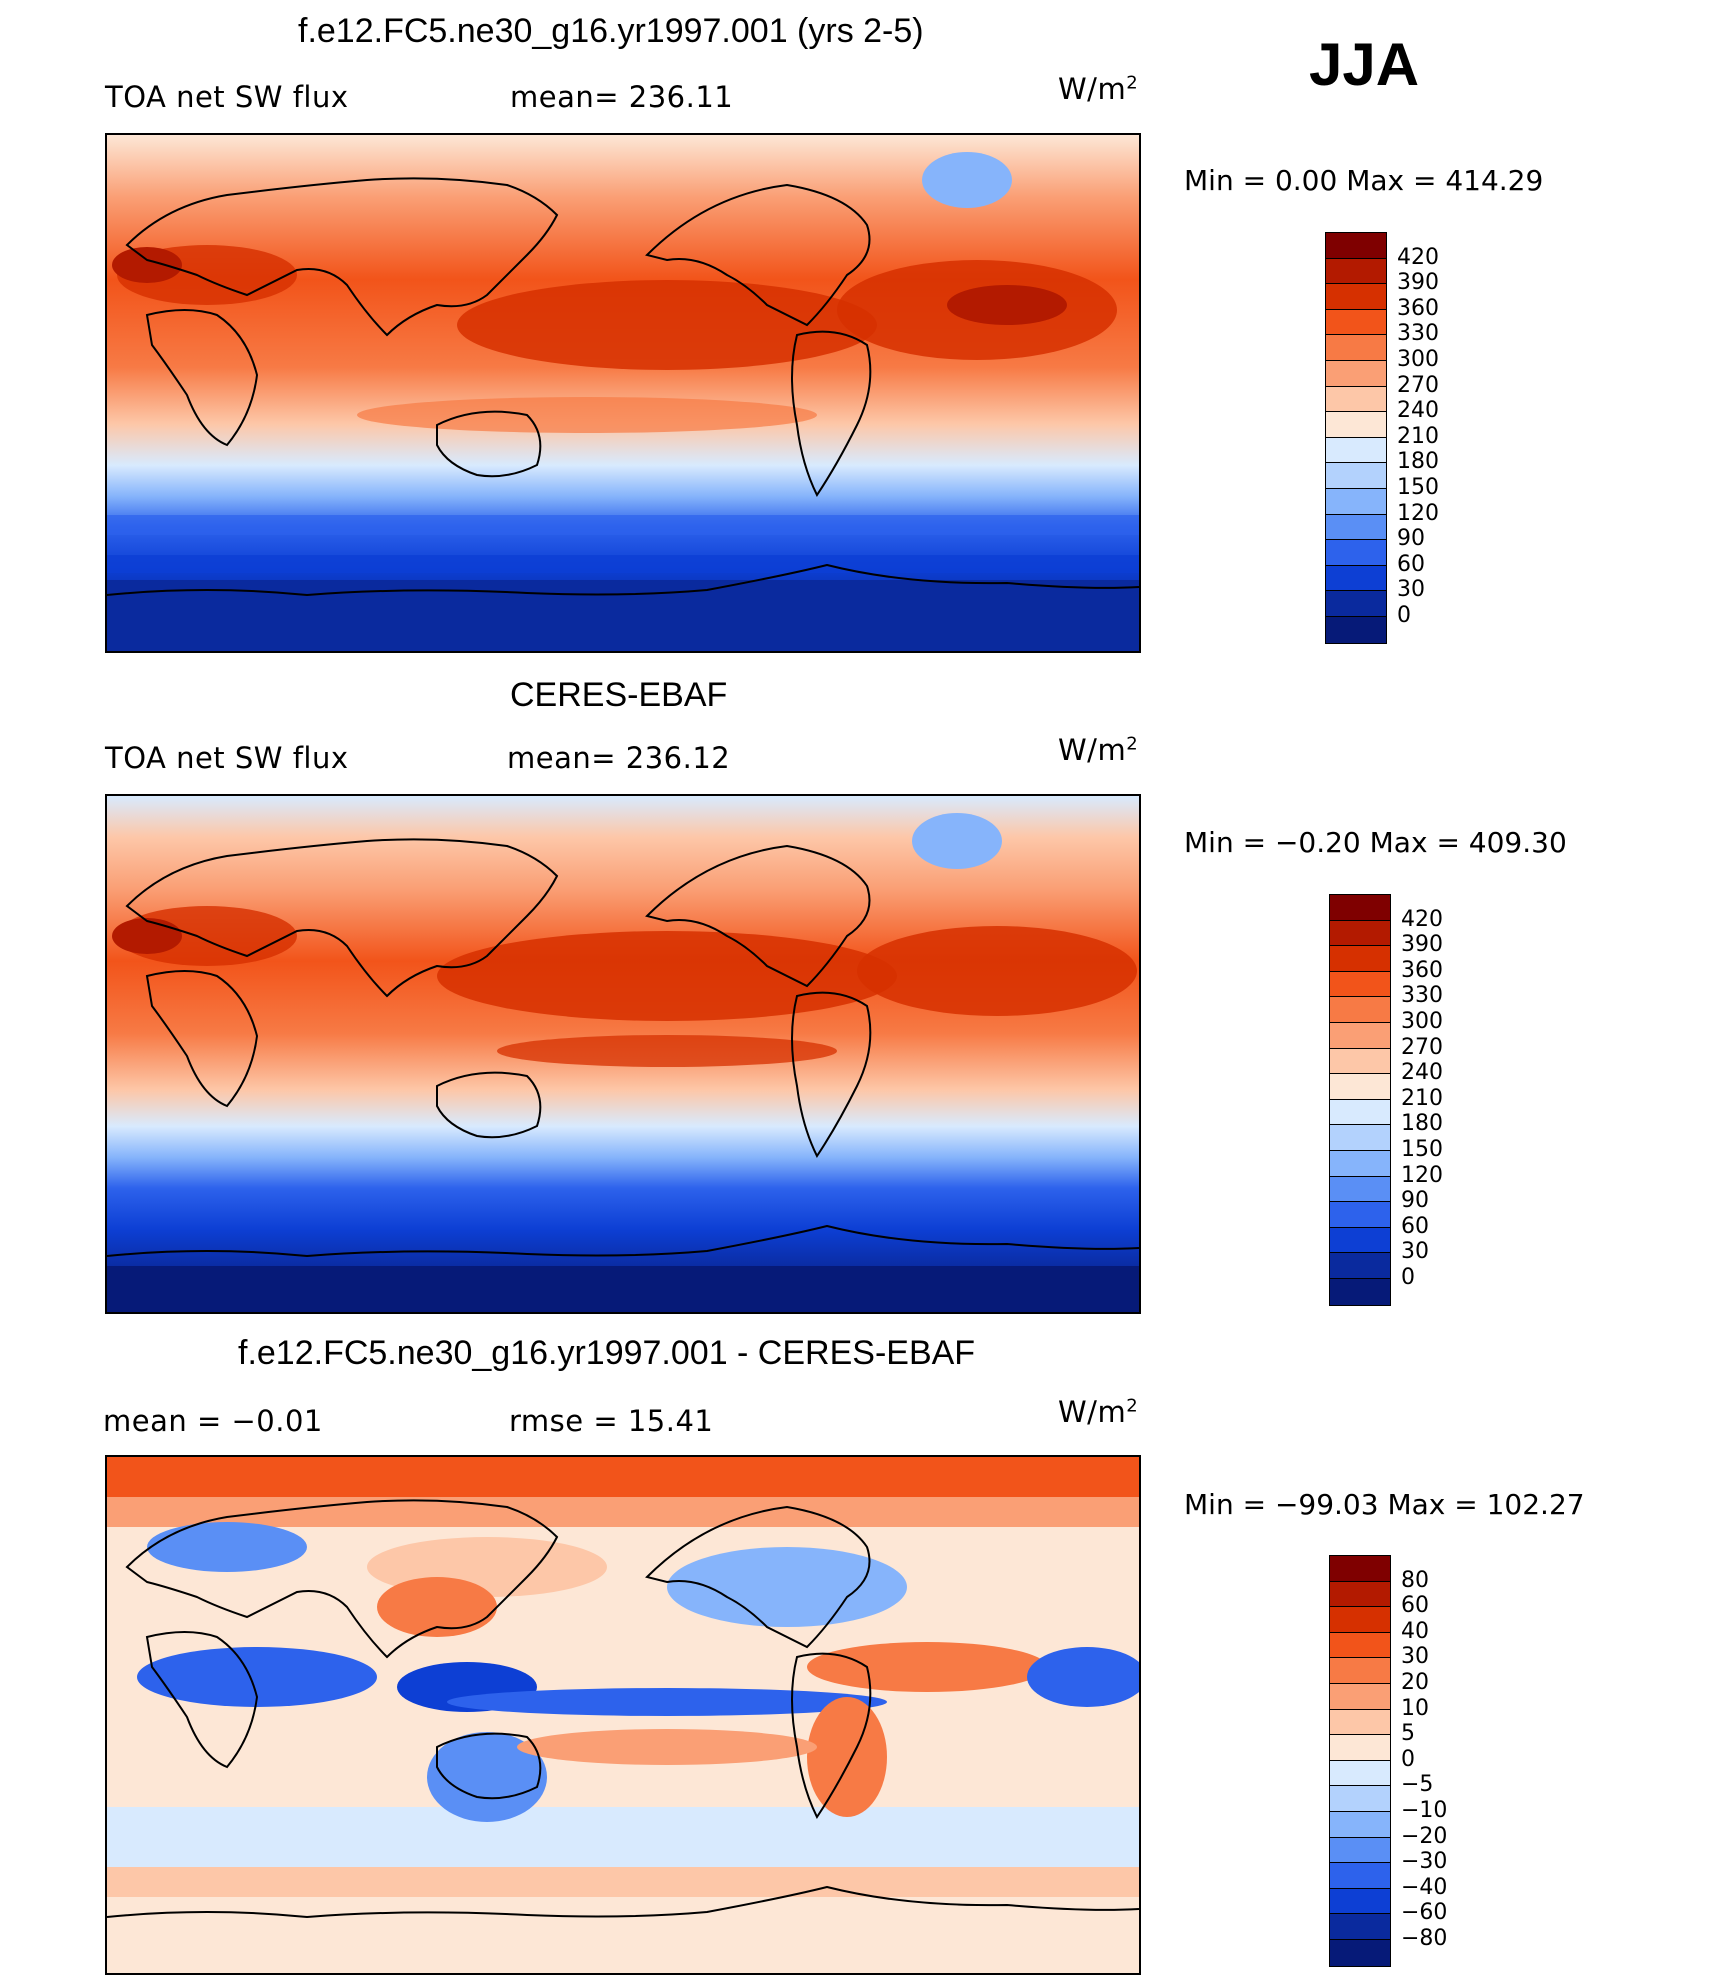  Describe the element at coordinates (1424, 1887) in the screenshot. I see `colorbar-tick-label: −40` at that location.